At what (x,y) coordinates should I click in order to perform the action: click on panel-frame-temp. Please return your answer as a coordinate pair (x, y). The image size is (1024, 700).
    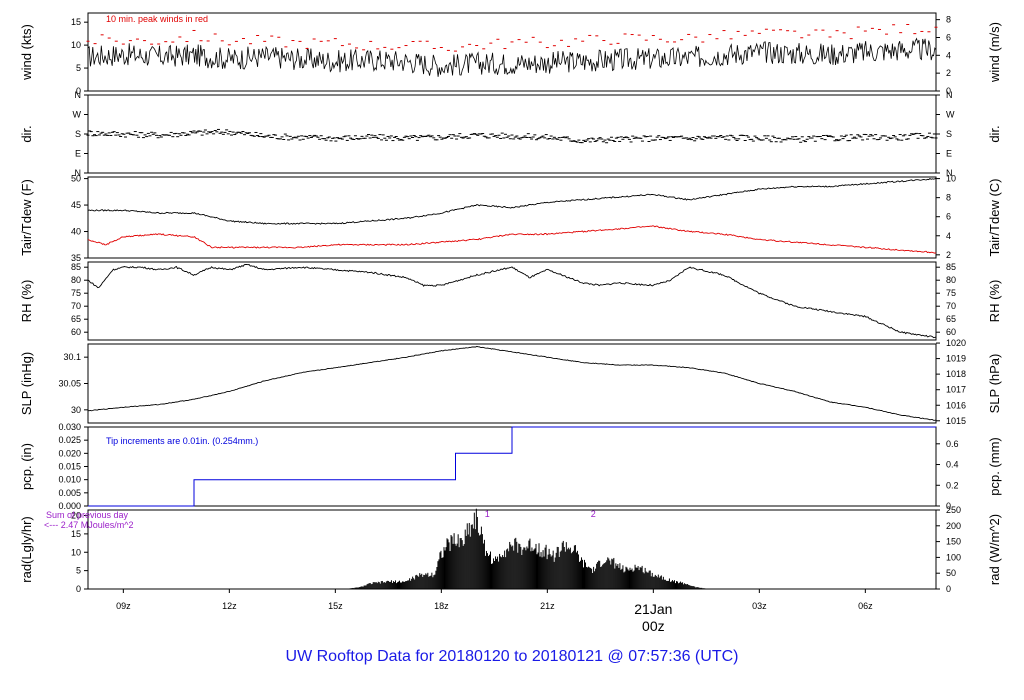
    Looking at the image, I should click on (512, 217).